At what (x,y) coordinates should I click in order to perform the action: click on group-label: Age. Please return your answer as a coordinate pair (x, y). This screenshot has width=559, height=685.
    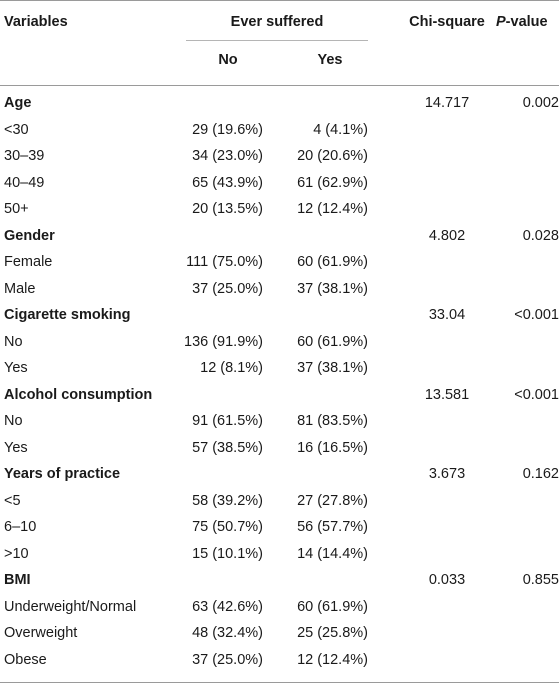
    Looking at the image, I should click on (18, 103).